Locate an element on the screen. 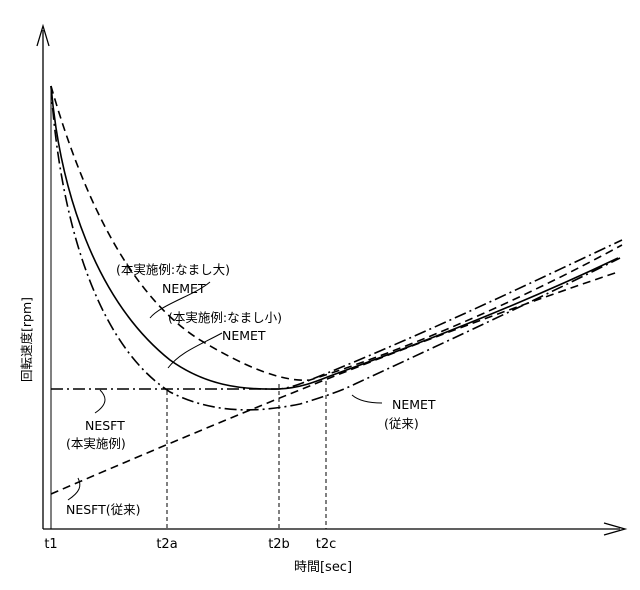 The image size is (640, 590). y-axis-arrow is located at coordinates (43, 35).